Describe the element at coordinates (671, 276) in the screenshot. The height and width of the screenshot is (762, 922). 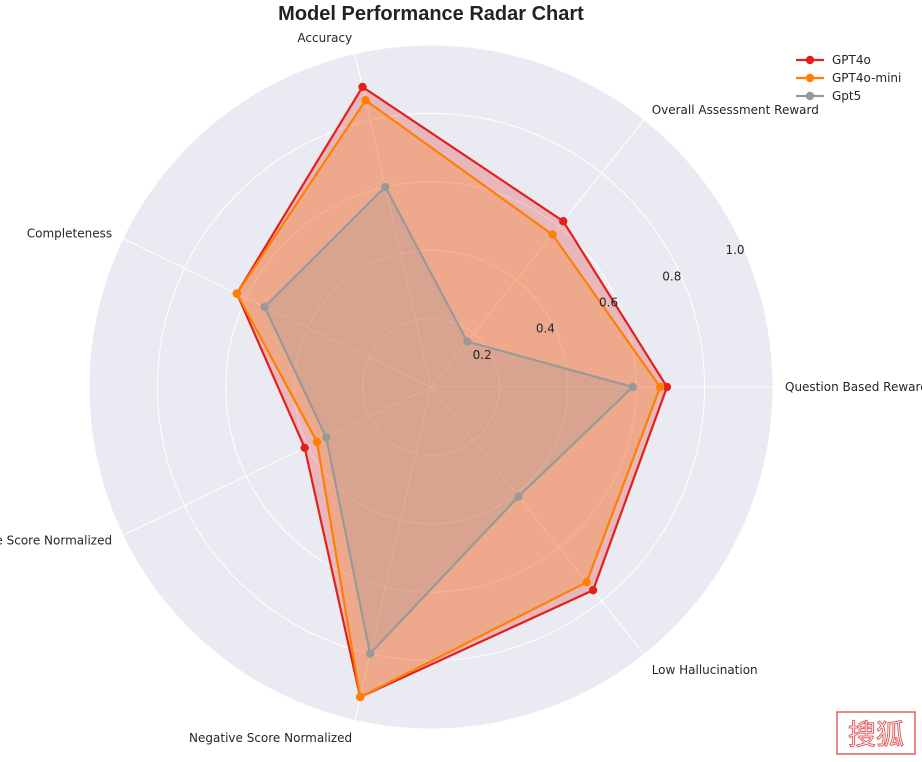
I see `radial-tick-label: 0.8` at that location.